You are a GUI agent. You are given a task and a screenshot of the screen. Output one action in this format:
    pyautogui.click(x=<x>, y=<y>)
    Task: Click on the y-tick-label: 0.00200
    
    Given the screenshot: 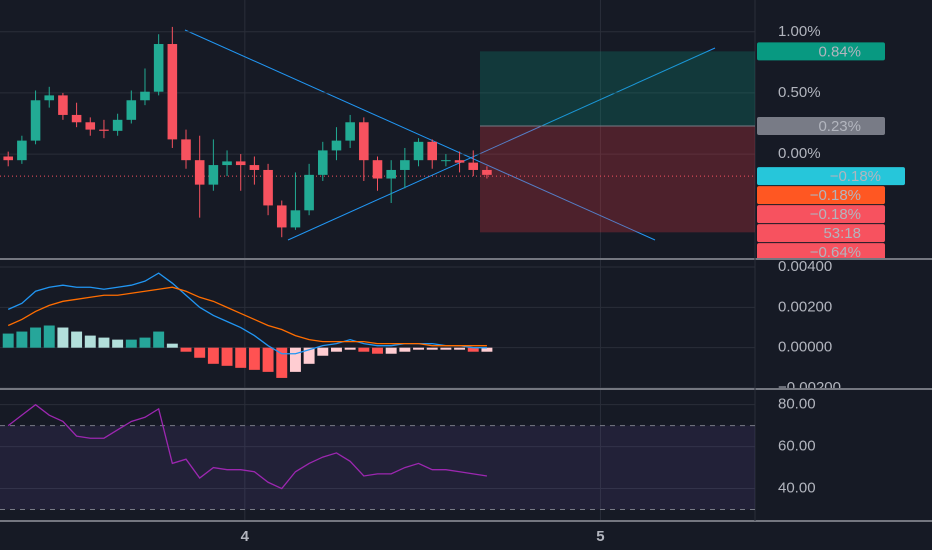 What is the action you would take?
    pyautogui.click(x=805, y=306)
    